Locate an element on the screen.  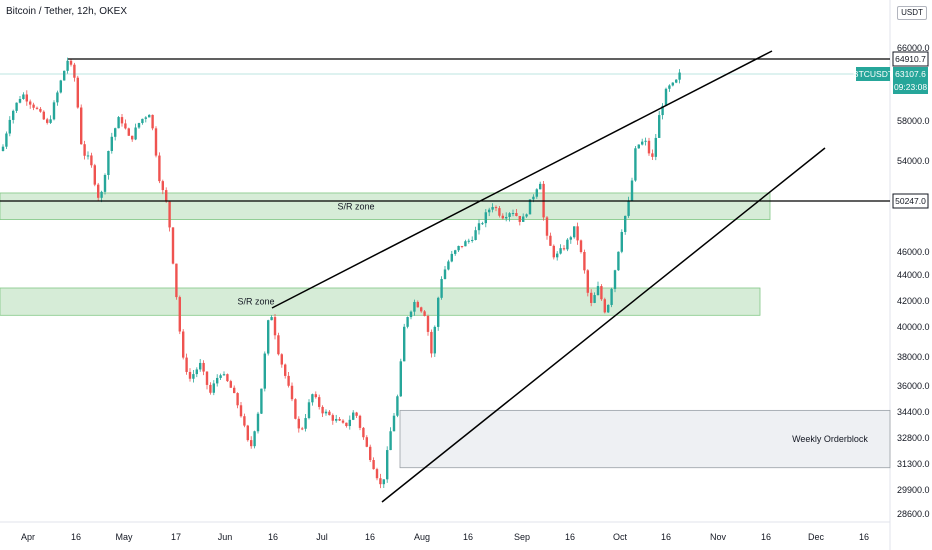
time-tick: Dec is located at coordinates (816, 537).